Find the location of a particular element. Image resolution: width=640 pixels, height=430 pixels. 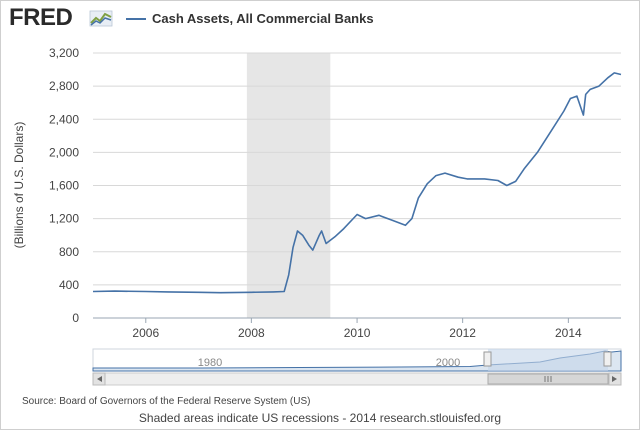

x-axis: 2006 2008 2010 2012 2014 is located at coordinates (357, 328).